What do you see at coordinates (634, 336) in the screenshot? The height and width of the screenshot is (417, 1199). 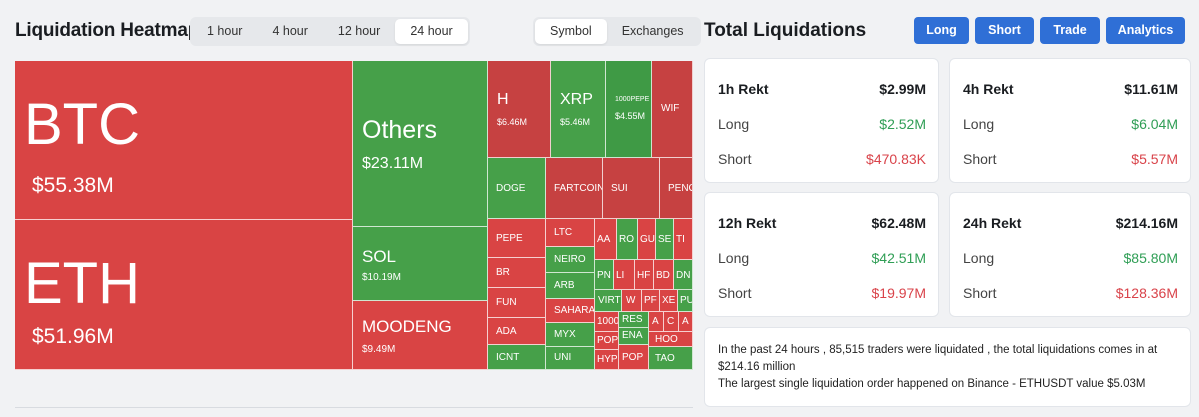 I see `tile-ena: ENA` at bounding box center [634, 336].